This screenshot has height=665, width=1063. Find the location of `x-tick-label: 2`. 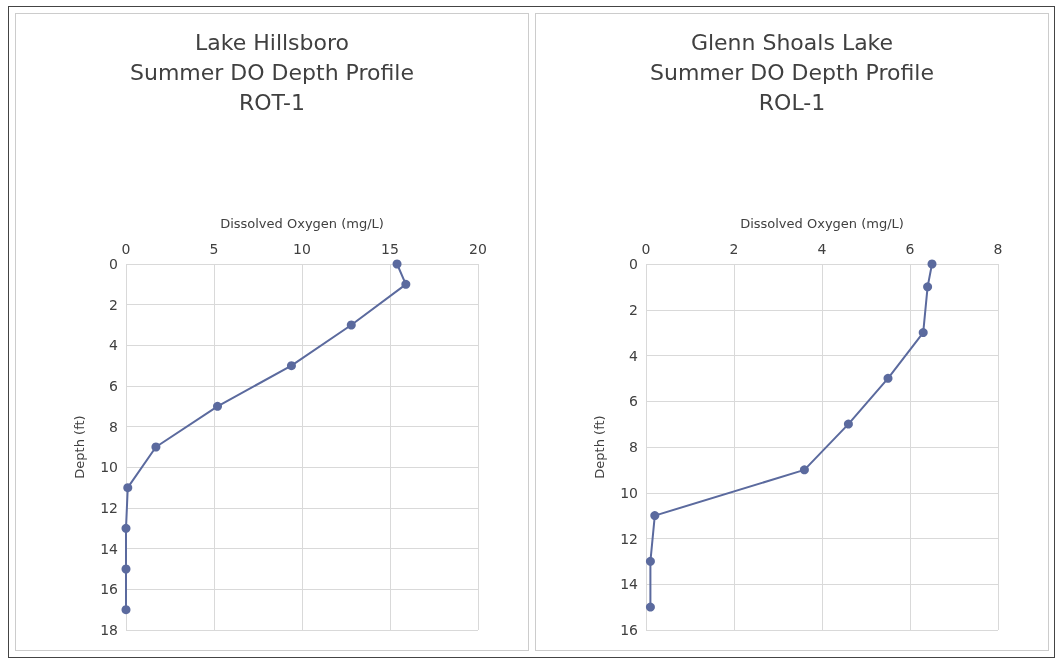

x-tick-label: 2 is located at coordinates (734, 249).